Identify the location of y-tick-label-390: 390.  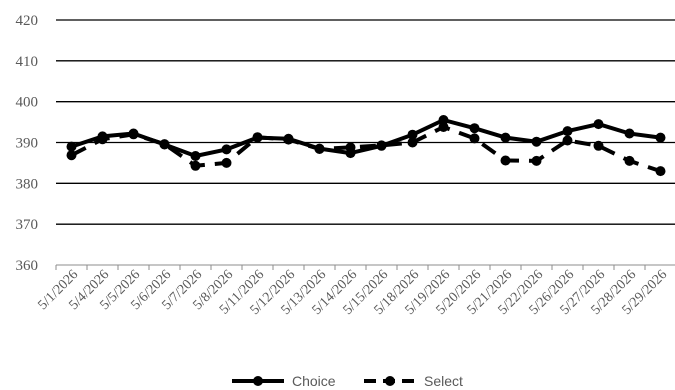
(27, 144).